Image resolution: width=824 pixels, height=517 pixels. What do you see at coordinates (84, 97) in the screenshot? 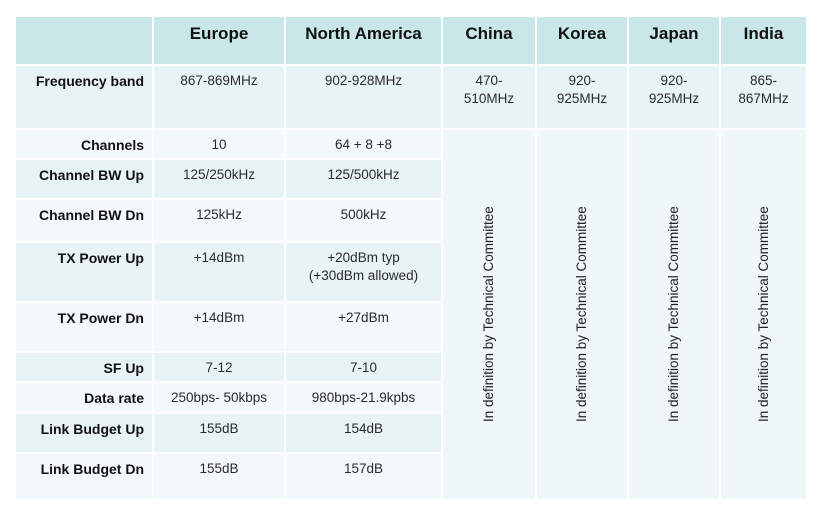
I see `row-label: Frequency band` at bounding box center [84, 97].